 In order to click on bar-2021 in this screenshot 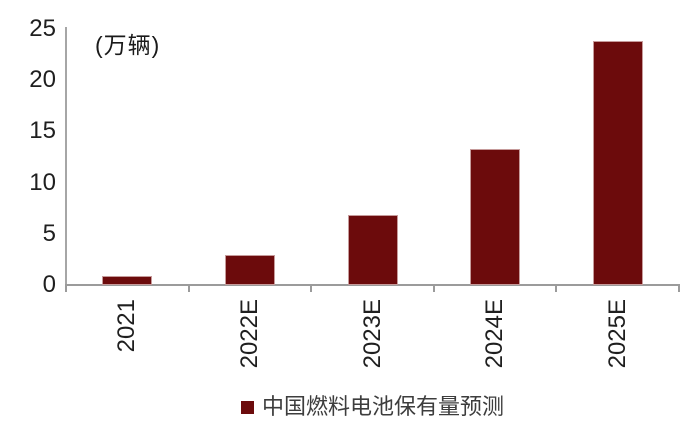, I will do `click(127, 280)`.